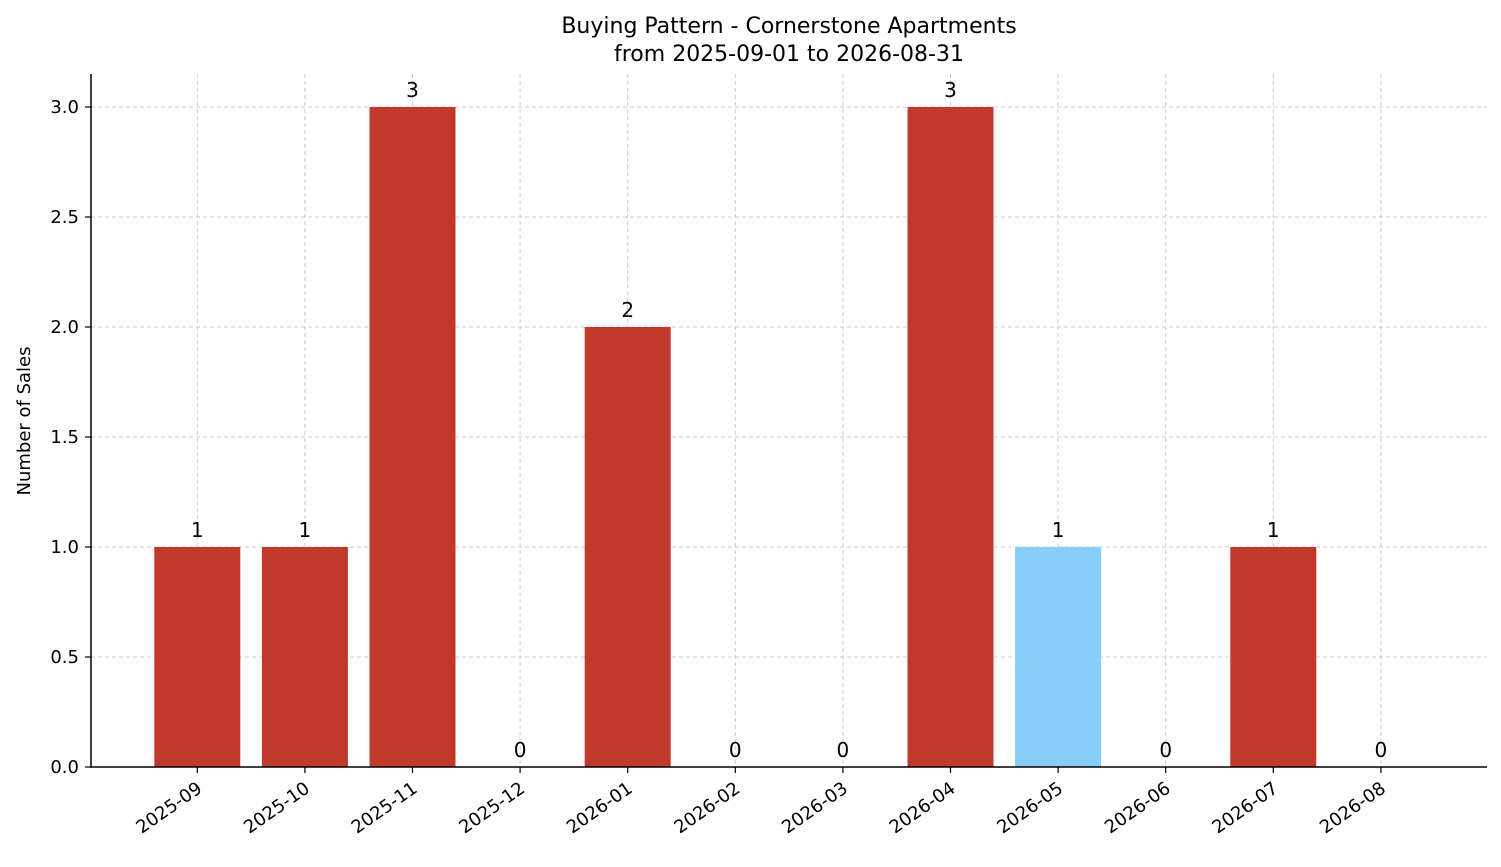 This screenshot has height=867, width=1501. What do you see at coordinates (1246, 808) in the screenshot?
I see `x-tick-label: 2026-07` at bounding box center [1246, 808].